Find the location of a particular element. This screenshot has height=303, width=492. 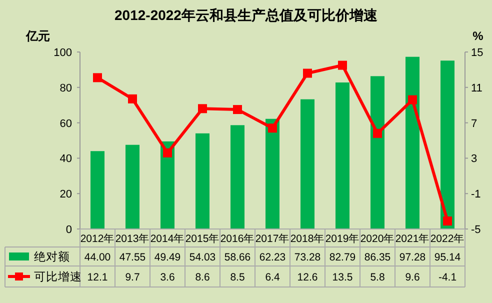

data-label: 62.23 is located at coordinates (272, 258).